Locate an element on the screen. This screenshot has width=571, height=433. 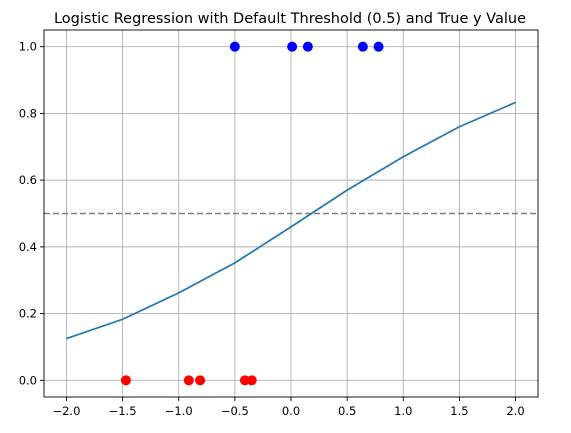
x-tick-label: −1.0 is located at coordinates (179, 411).